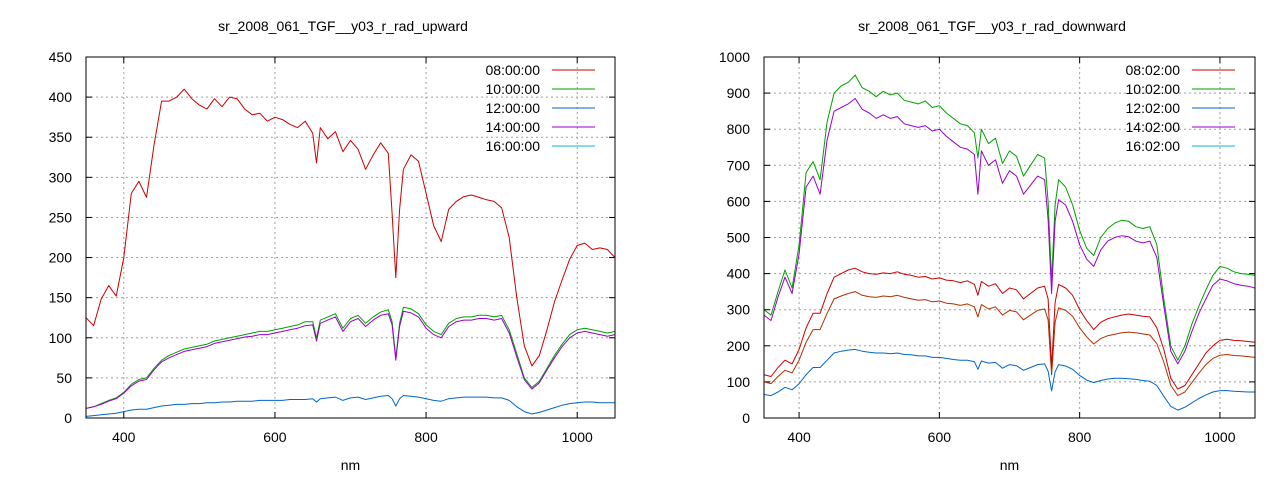  I want to click on legend-entry-label: 08:02:00, so click(1153, 70).